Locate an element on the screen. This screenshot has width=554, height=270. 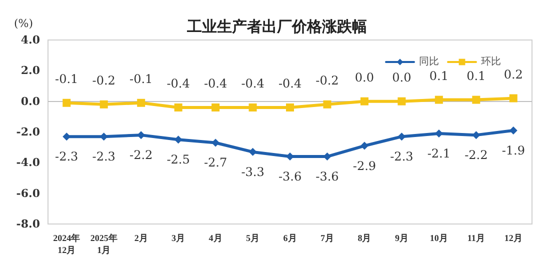
y-tick-label: -2.0 is located at coordinates (28, 132).